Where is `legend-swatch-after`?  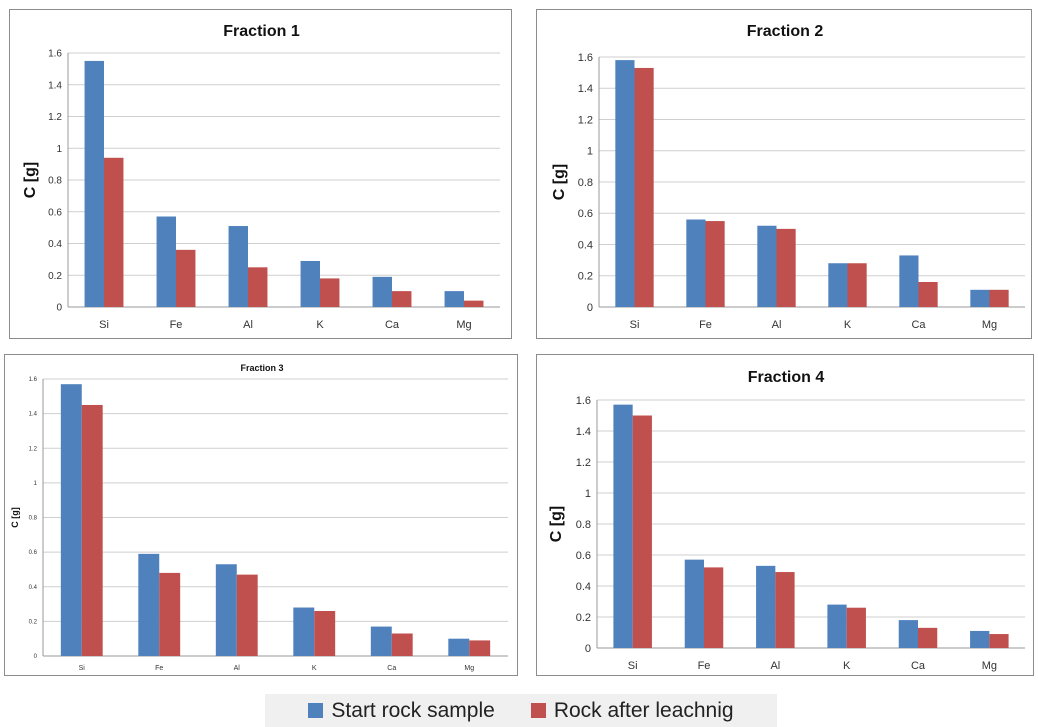 legend-swatch-after is located at coordinates (538, 710).